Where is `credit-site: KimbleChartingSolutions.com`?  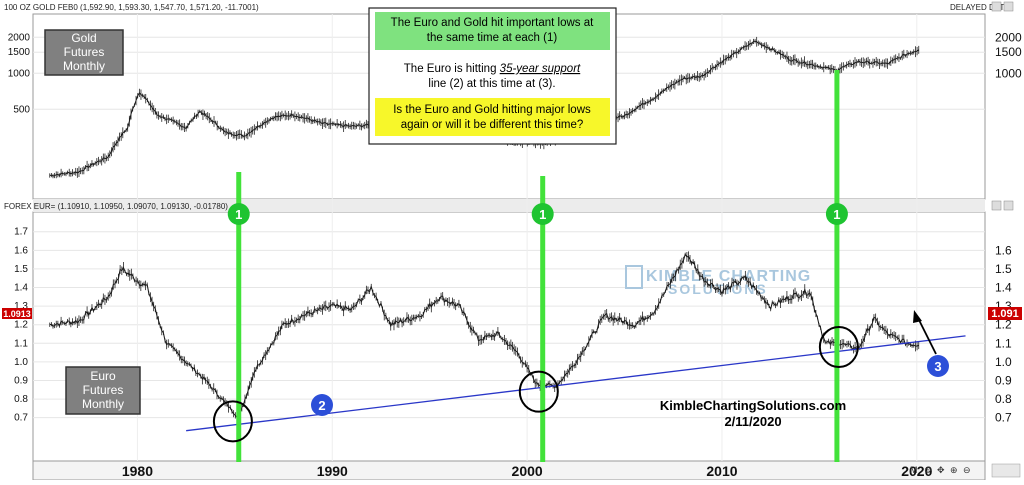
credit-site: KimbleChartingSolutions.com is located at coordinates (753, 405).